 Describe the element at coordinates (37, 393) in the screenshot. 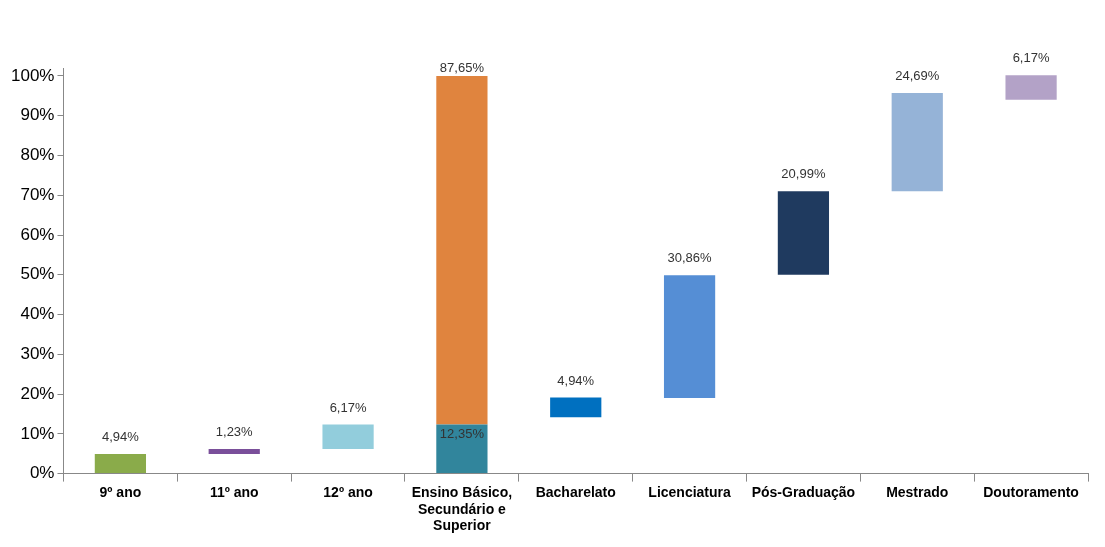

I see `y-tick-label: 20%` at that location.